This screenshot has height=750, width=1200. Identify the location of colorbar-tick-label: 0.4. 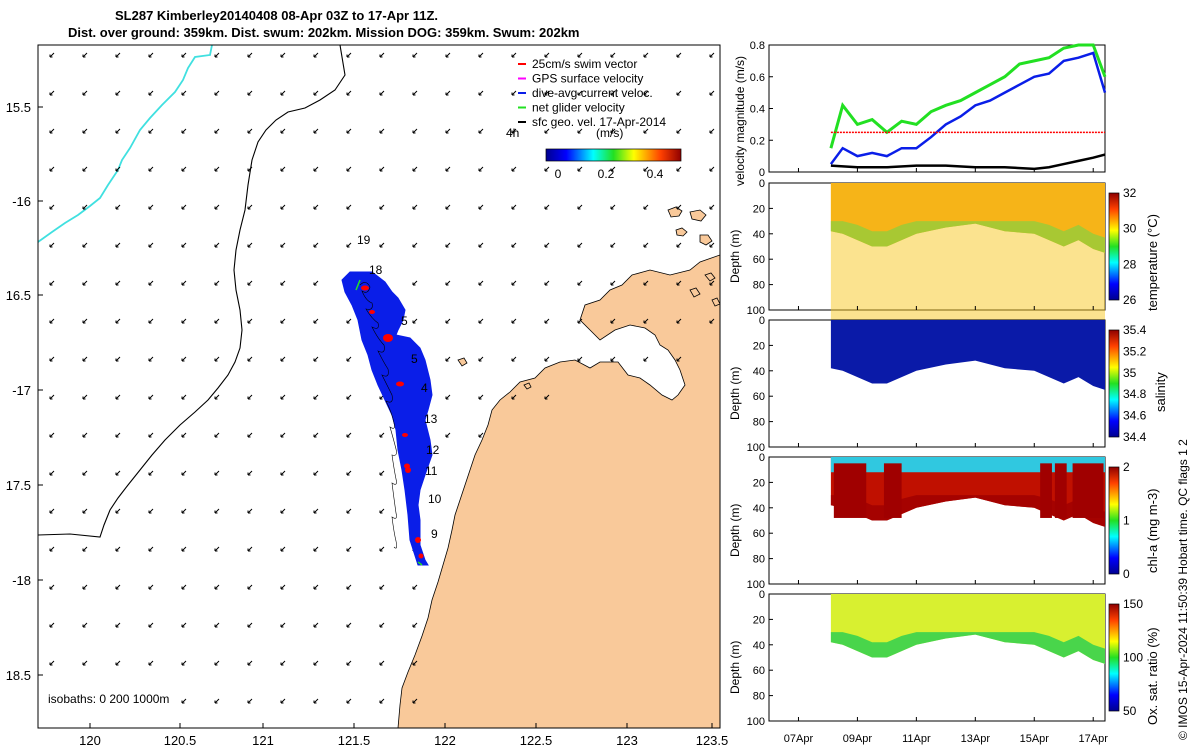
(655, 174).